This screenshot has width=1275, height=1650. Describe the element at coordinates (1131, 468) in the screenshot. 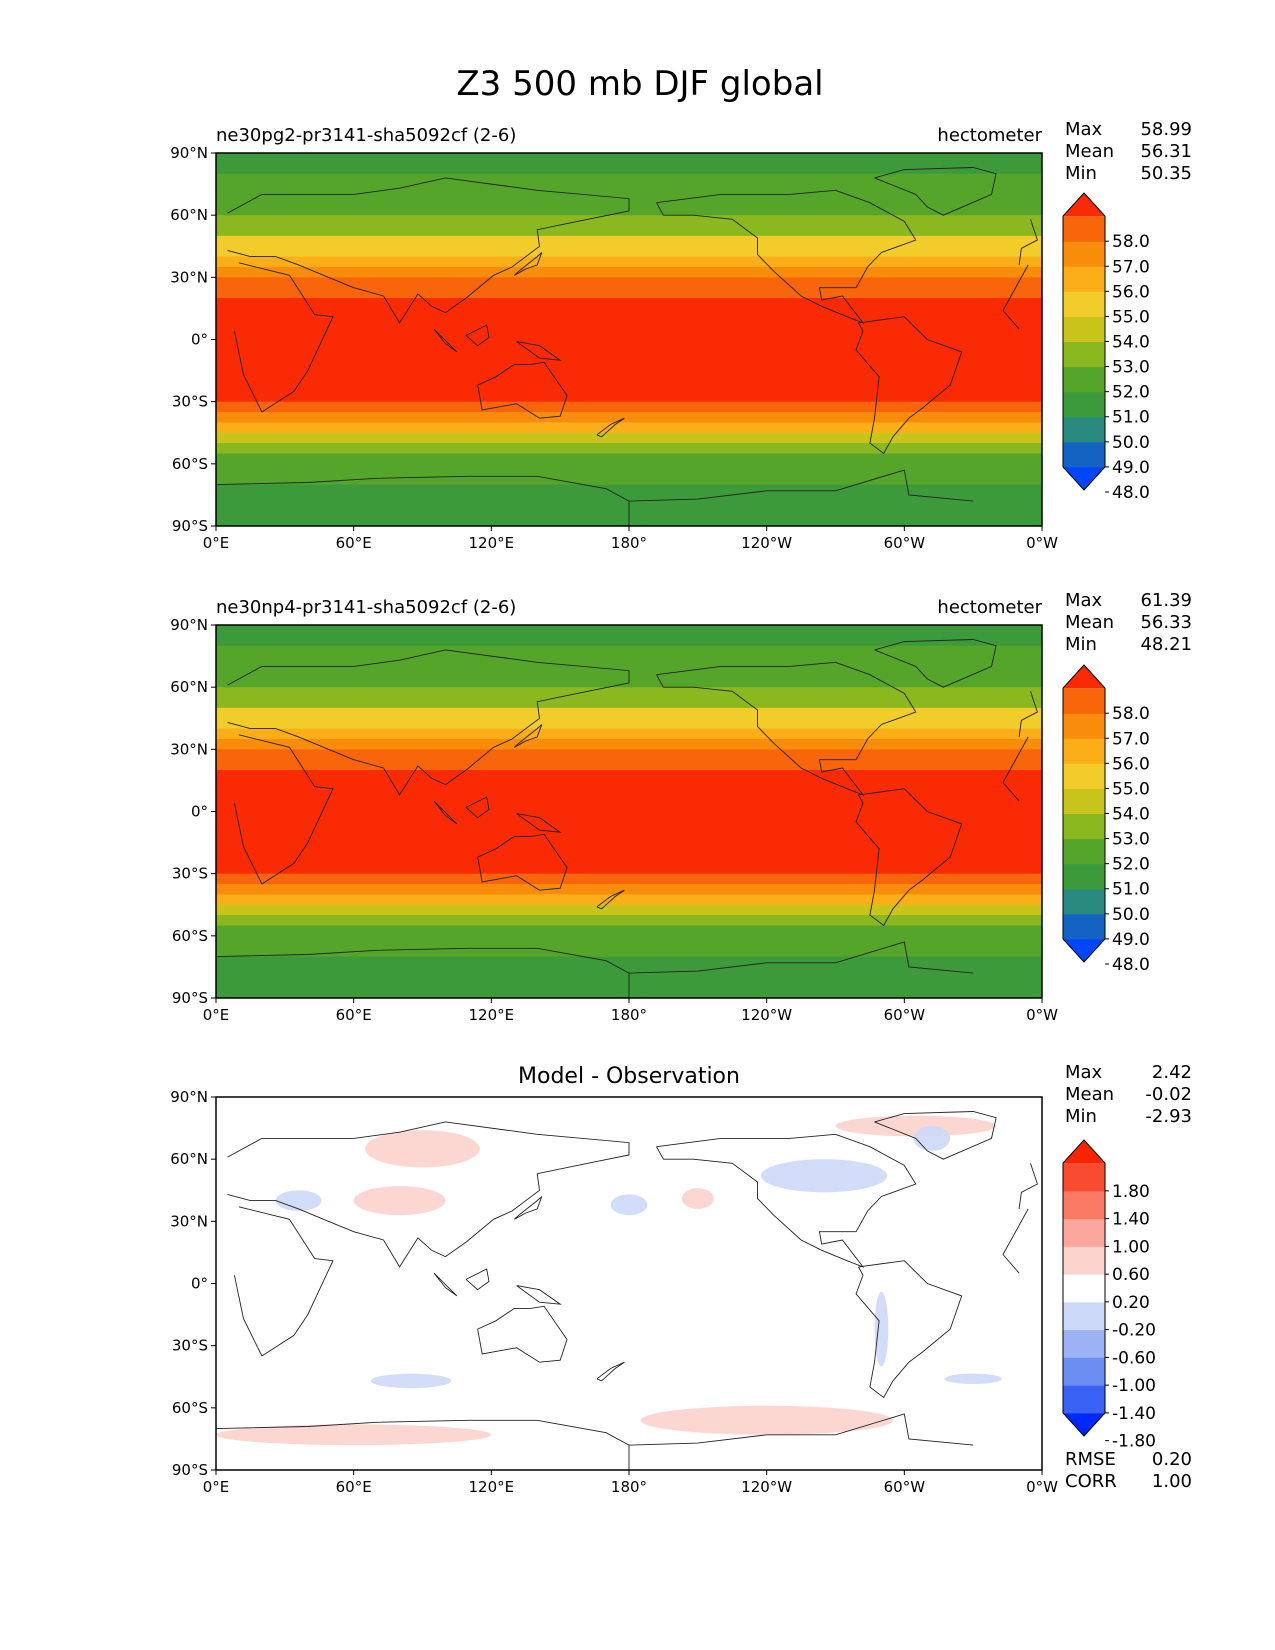

I see `colorbar-label: 49.0` at that location.